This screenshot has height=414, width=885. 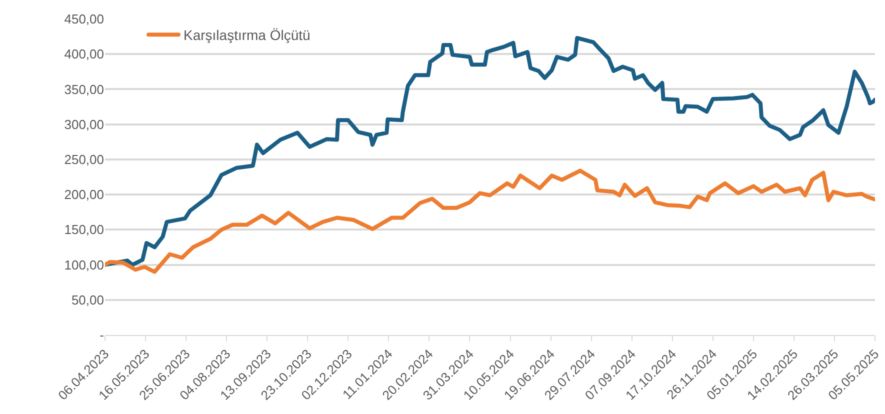 I want to click on y-tick-label: 400,00, so click(x=84, y=54).